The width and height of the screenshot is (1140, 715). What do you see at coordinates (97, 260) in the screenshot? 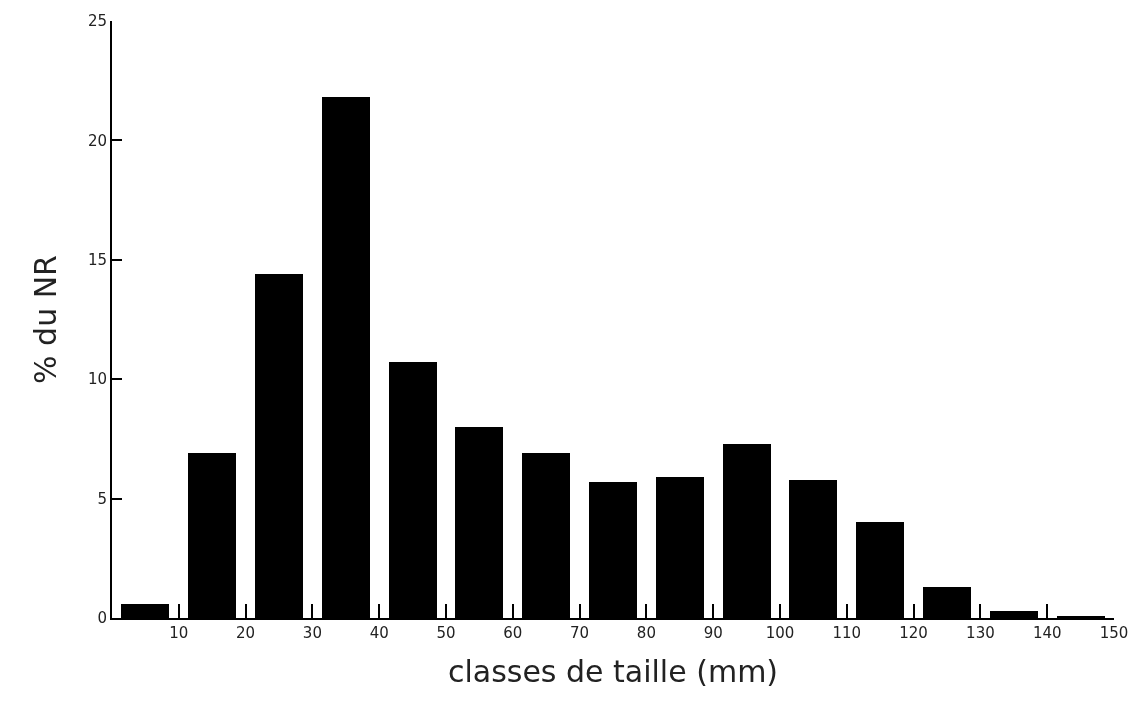
I see `y-tick-label: 15` at bounding box center [97, 260].